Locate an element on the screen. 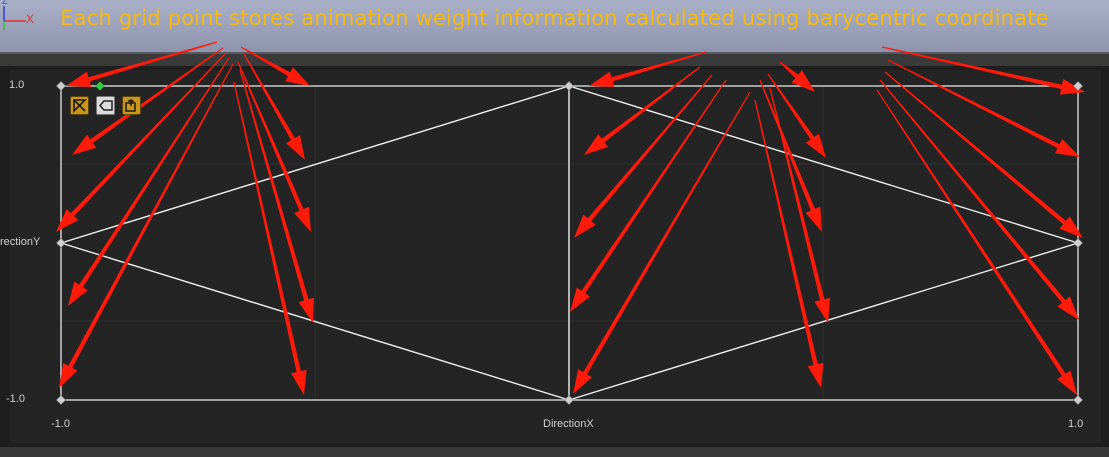 The height and width of the screenshot is (457, 1109). fit-frame-icon is located at coordinates (130, 105).